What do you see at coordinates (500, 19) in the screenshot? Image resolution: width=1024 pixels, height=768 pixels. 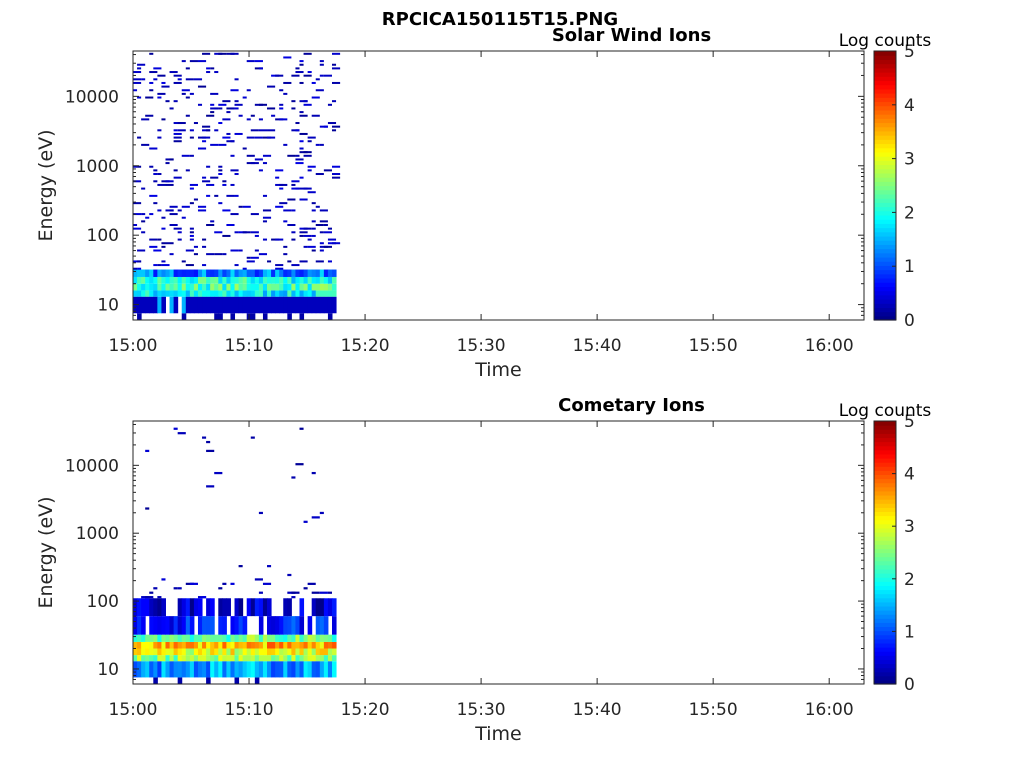 I see `figure-title: RPCICA150115T15.PNG` at bounding box center [500, 19].